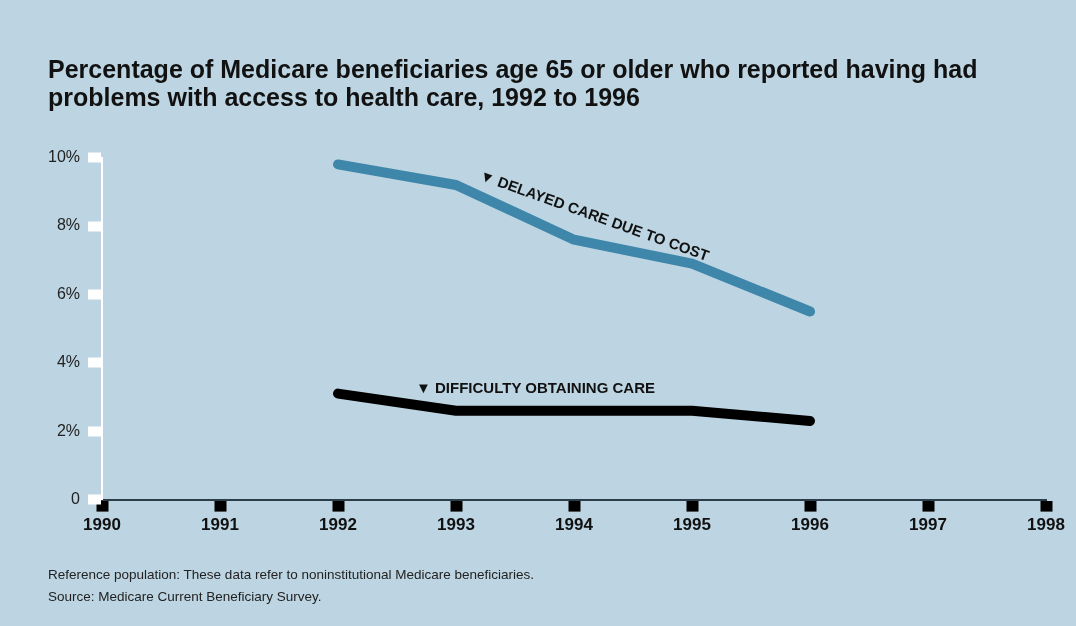 This screenshot has height=626, width=1076. I want to click on source-note: Source: Medicare Current Beneficiary Survey., so click(185, 597).